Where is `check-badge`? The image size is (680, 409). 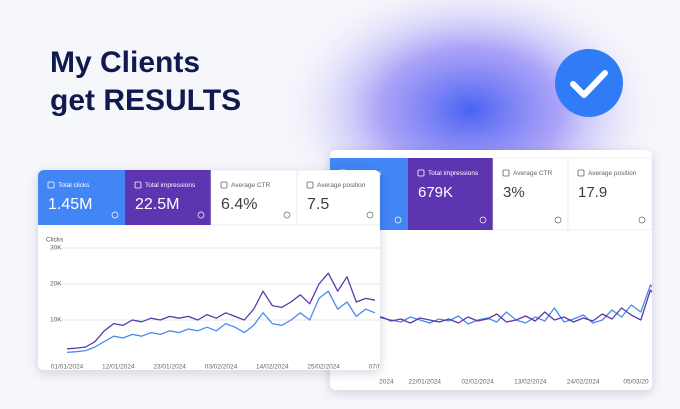 check-badge is located at coordinates (589, 83).